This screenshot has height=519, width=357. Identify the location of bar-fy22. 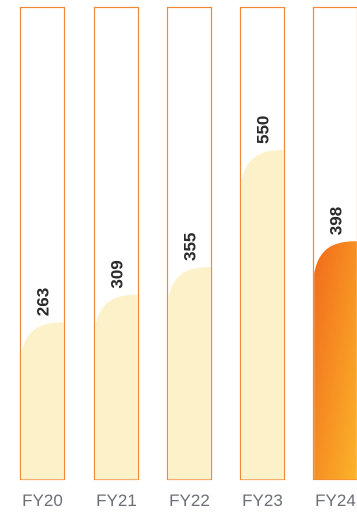
(189, 373).